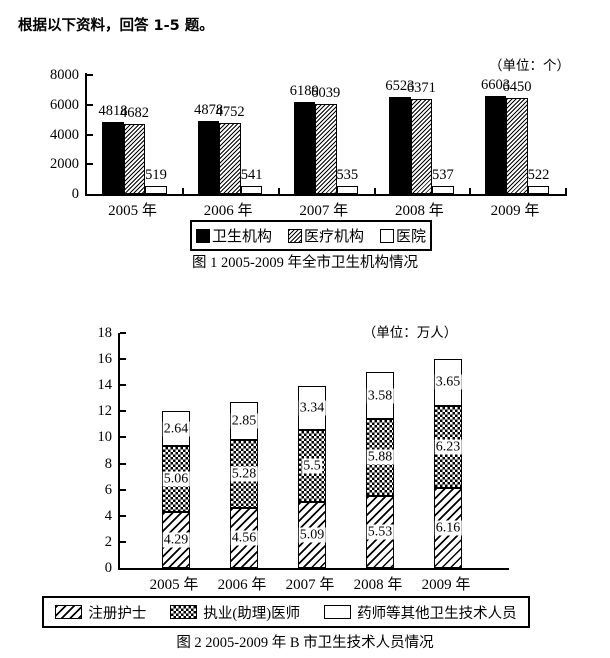 The width and height of the screenshot is (610, 658). I want to click on y-tick-label: 12, so click(105, 411).